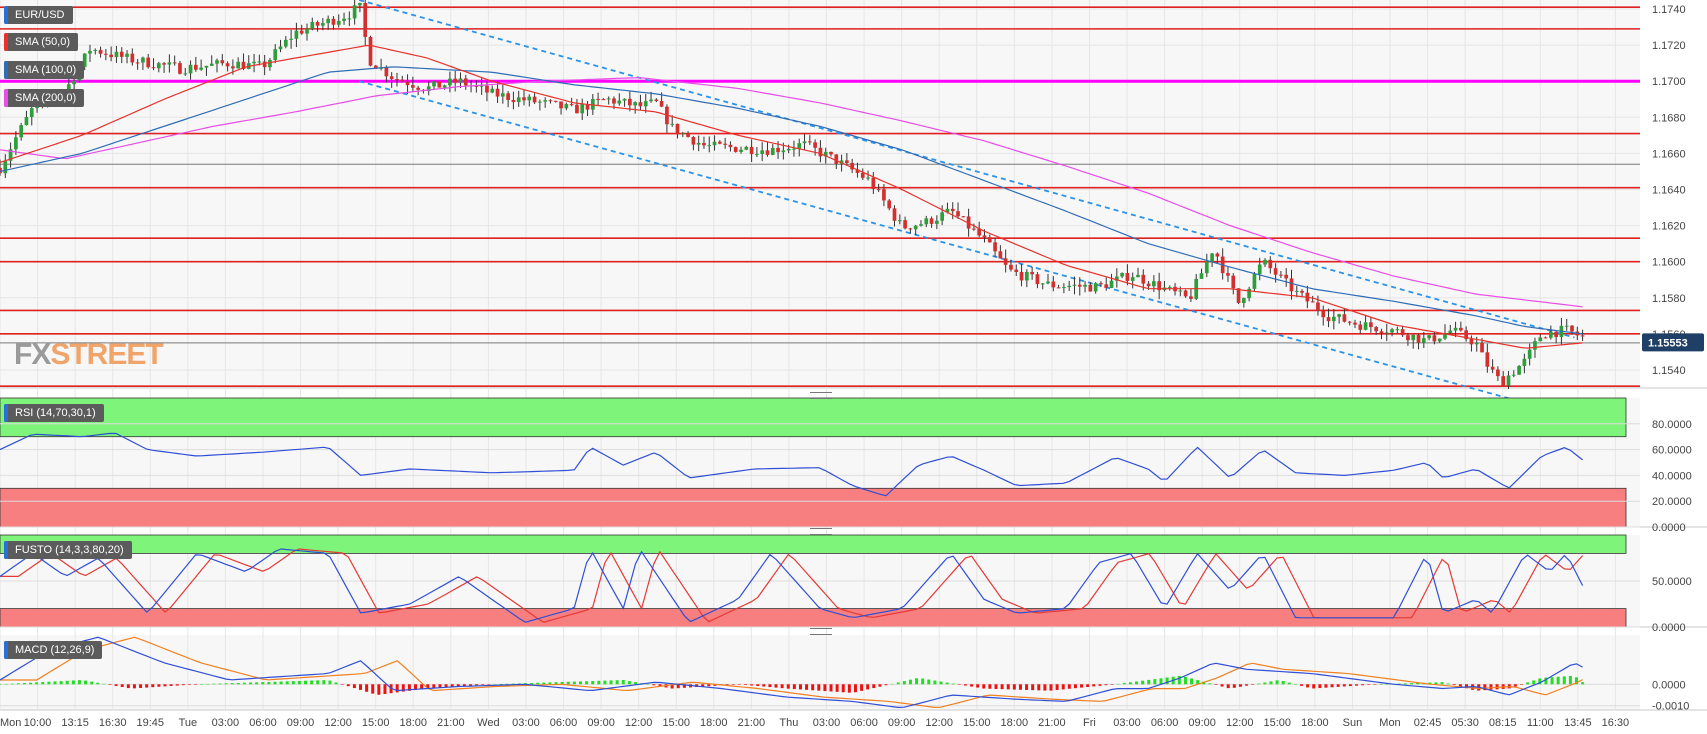 The image size is (1707, 734). Describe the element at coordinates (1673, 462) in the screenshot. I see `rsi-axis-bg` at that location.